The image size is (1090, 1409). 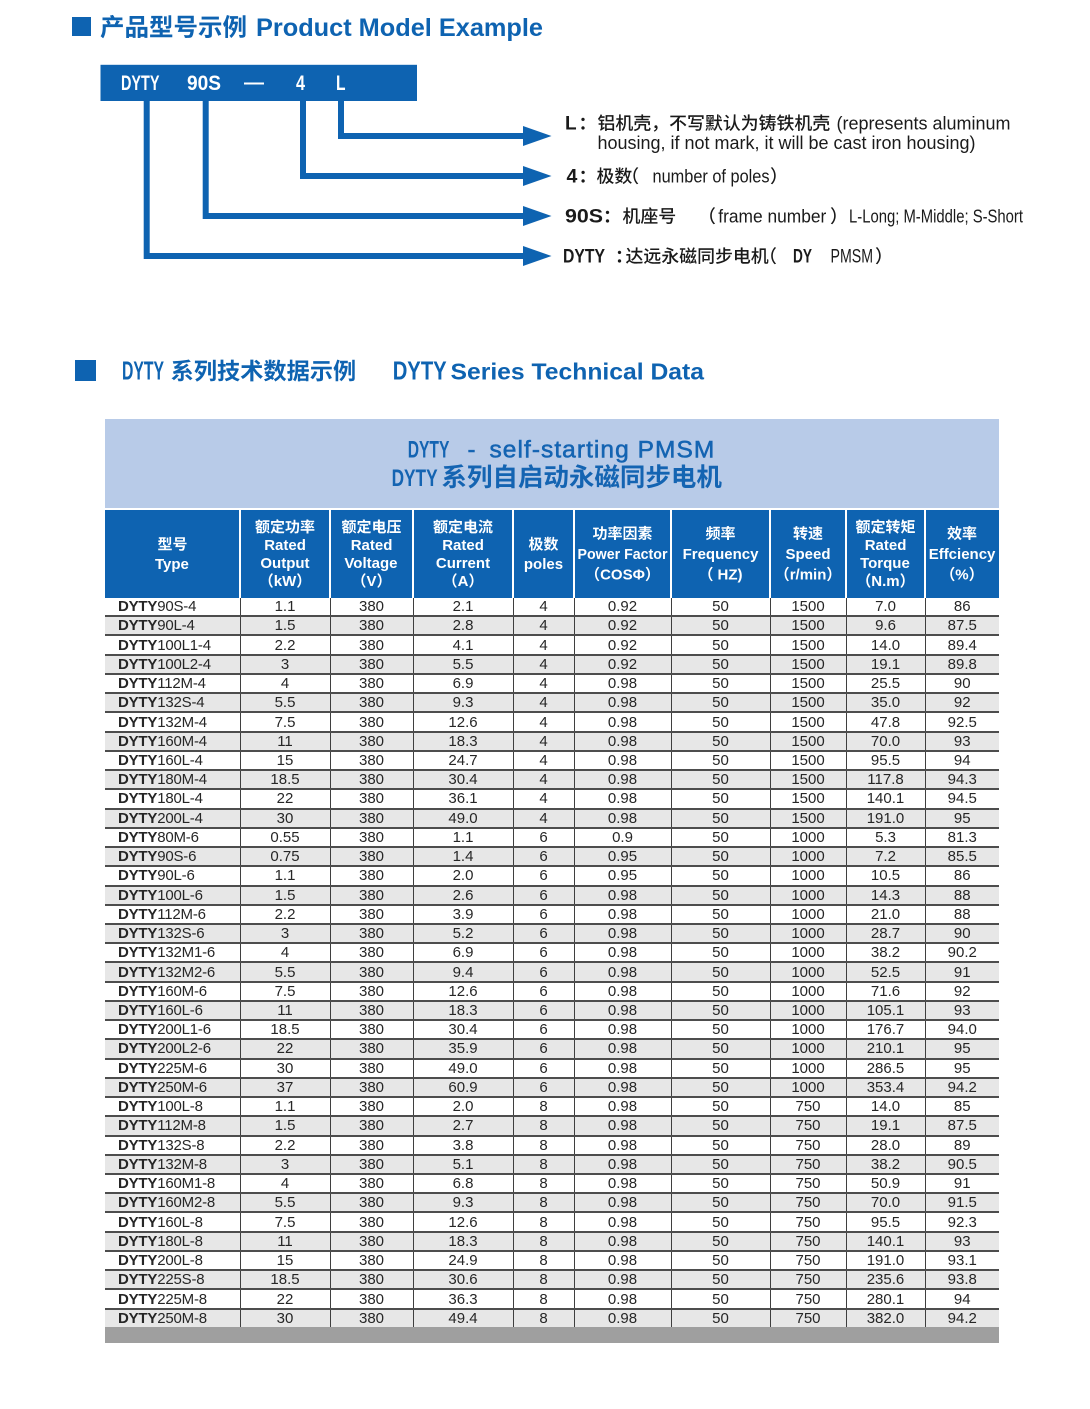 What do you see at coordinates (543, 564) in the screenshot?
I see `svg-text: poles` at bounding box center [543, 564].